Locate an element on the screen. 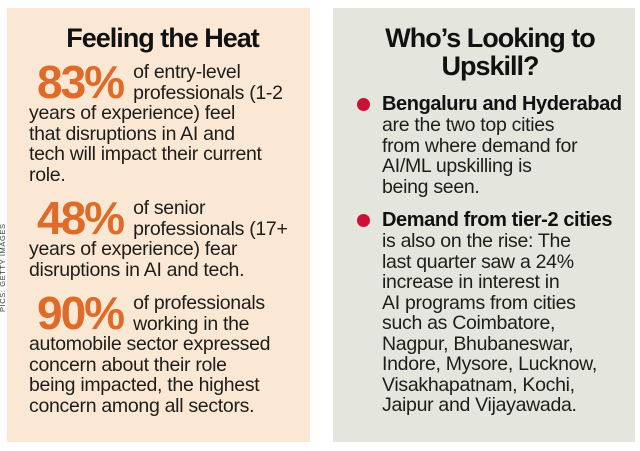 Image resolution: width=640 pixels, height=451 pixels. right-panel-title: Who’s Looking to Upskill? is located at coordinates (490, 52).